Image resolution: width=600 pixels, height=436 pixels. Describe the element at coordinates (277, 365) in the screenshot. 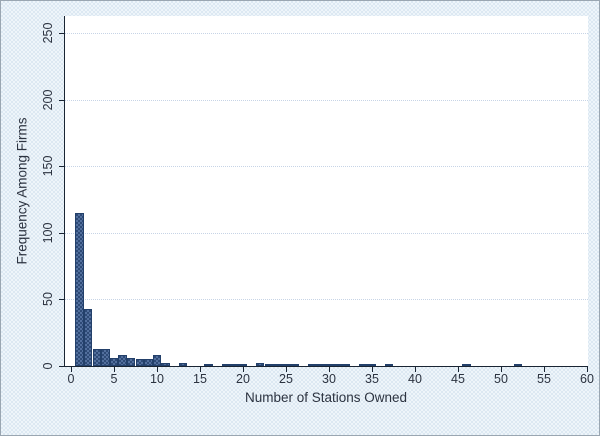

I see `histogram-bar-x24` at that location.